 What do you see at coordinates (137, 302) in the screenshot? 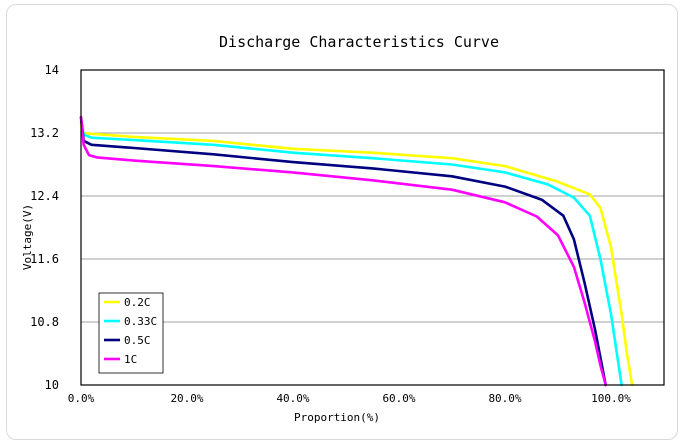
I see `legend-label: 0.2C` at bounding box center [137, 302].